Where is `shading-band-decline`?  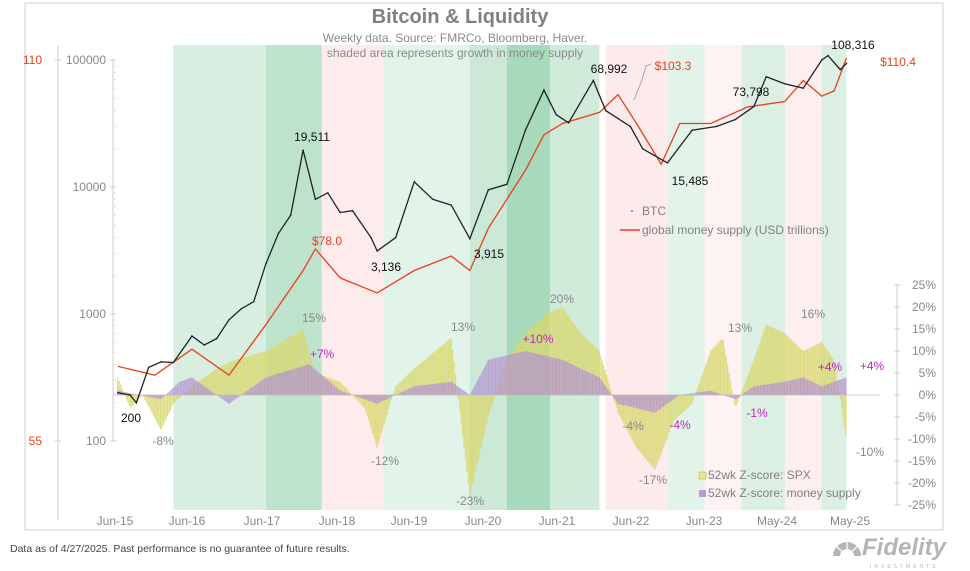
shading-band-decline is located at coordinates (352, 277).